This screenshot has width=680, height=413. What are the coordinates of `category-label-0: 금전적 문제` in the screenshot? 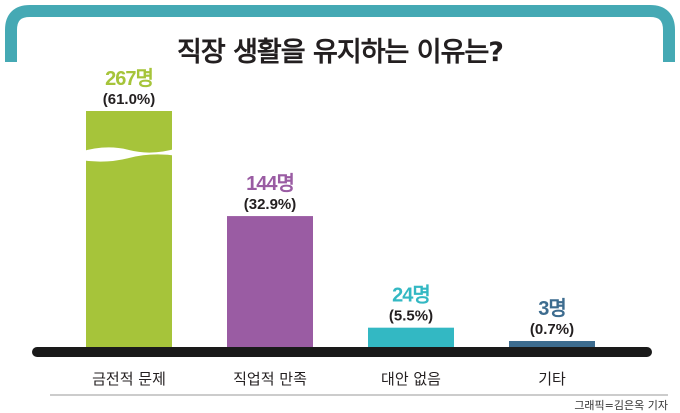 It's located at (129, 379).